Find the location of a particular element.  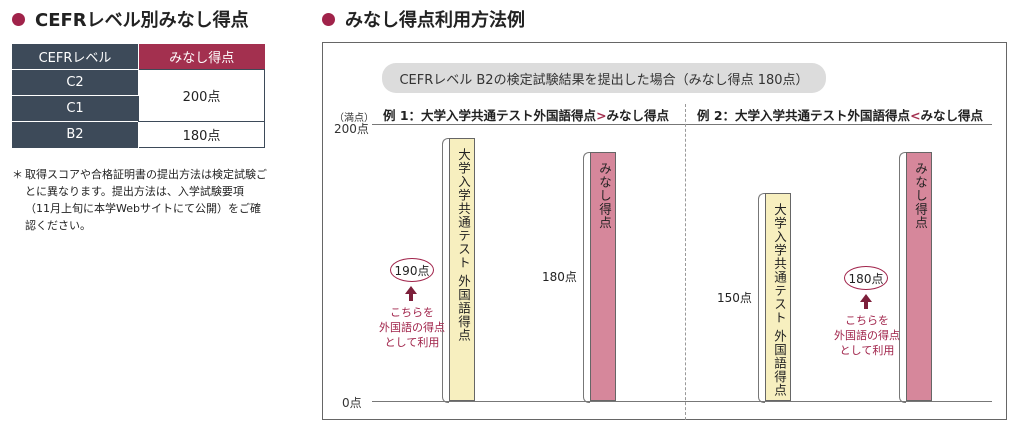

example2-common-test-label: 大学入学共通テスト 外国語得点 is located at coordinates (779, 300).